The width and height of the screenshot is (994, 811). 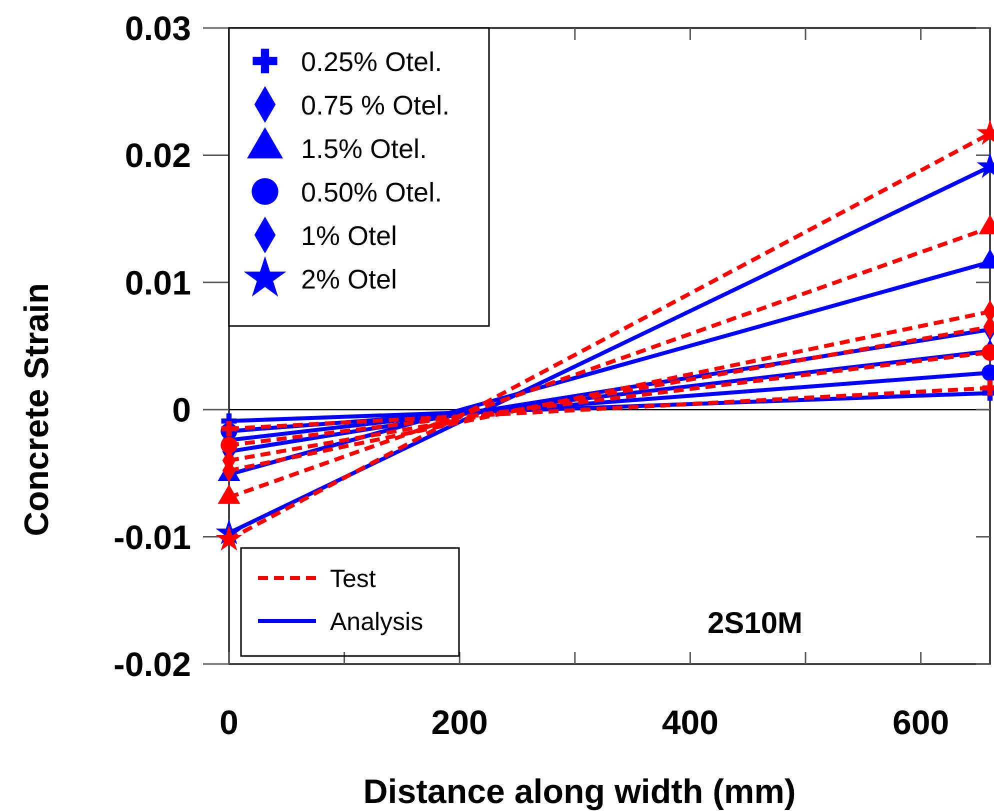 I want to click on y-axis-title: Concrete Strain, so click(x=37, y=409).